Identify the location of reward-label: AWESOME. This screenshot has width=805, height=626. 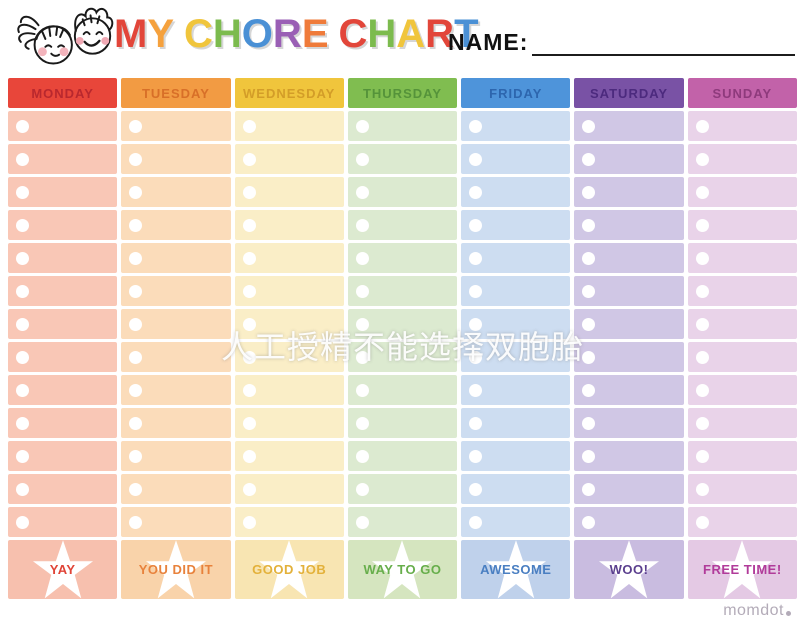
(516, 569).